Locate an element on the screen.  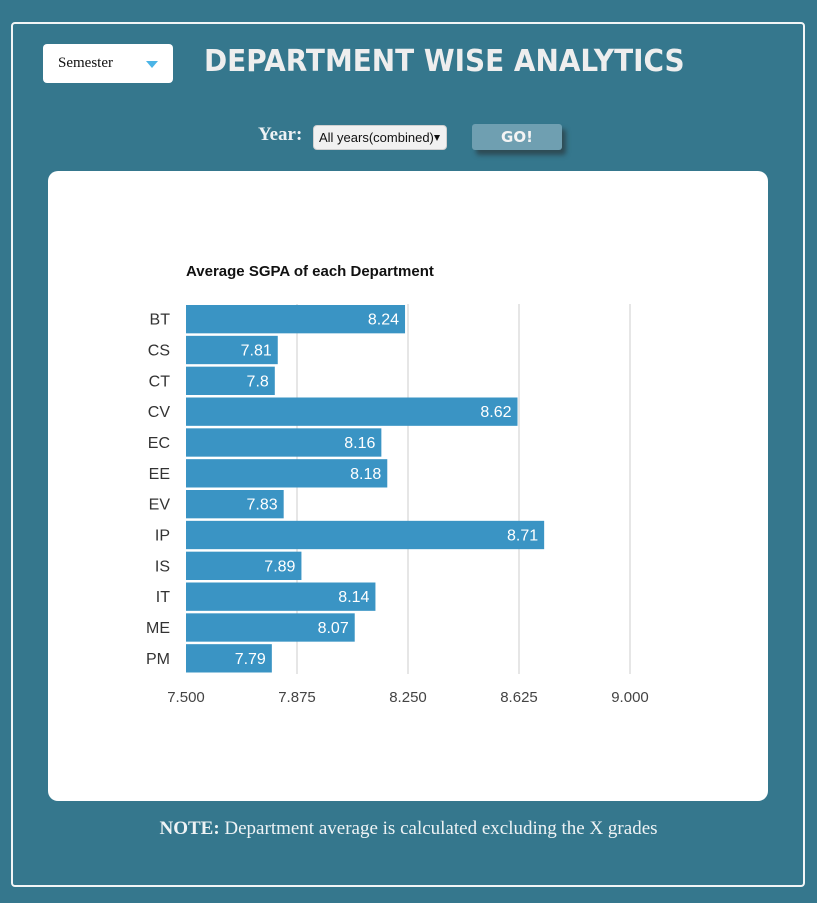
bar-value-label: 7.89 is located at coordinates (279, 566).